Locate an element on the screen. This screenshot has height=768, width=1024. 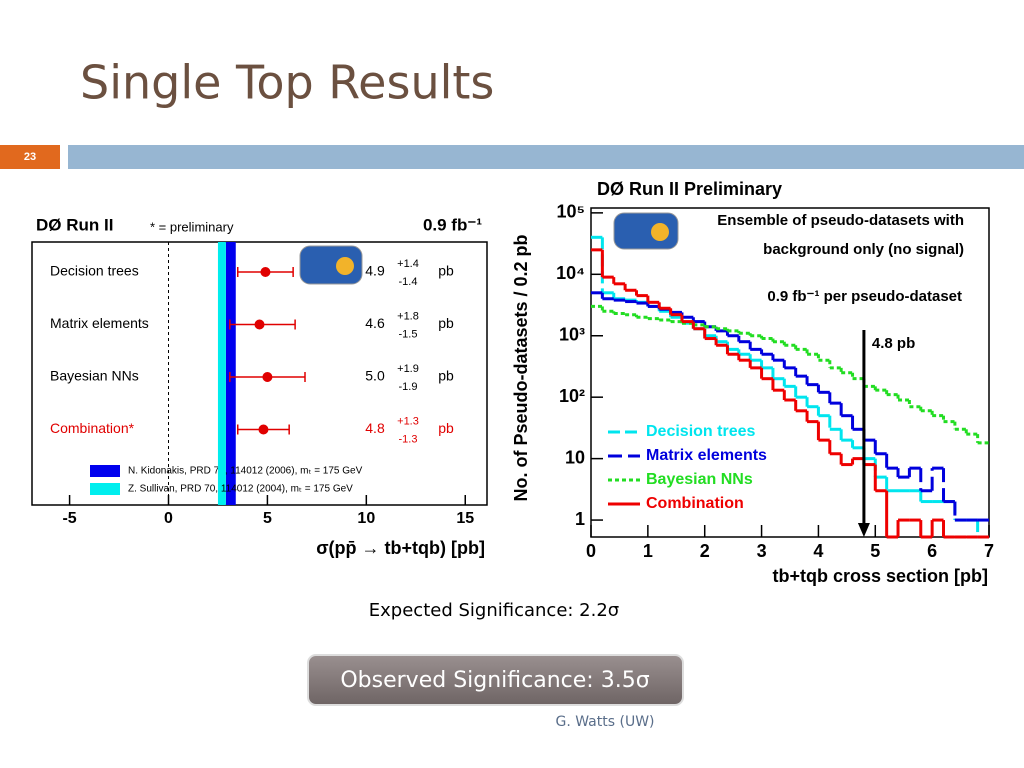
x-tick-label: 7 is located at coordinates (989, 551).